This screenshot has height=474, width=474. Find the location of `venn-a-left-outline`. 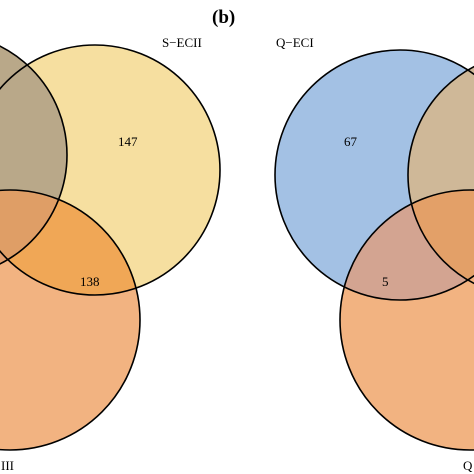

venn-a-left-outline is located at coordinates (34, 155).